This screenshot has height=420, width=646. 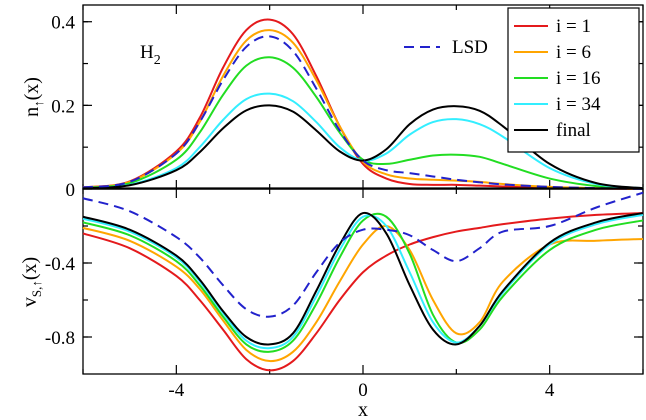 I want to click on legend-label: i = 1, so click(x=573, y=26).